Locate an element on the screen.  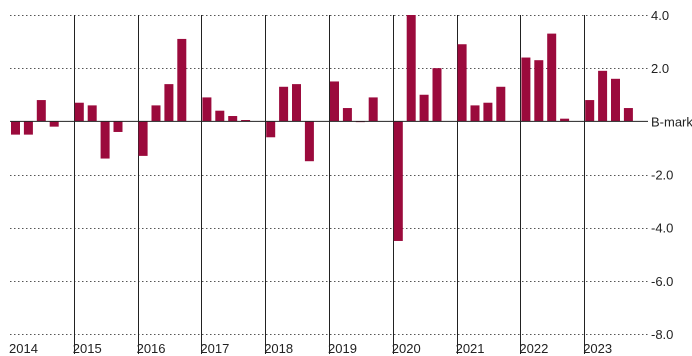
x-tick-label: 2021 is located at coordinates (470, 348).